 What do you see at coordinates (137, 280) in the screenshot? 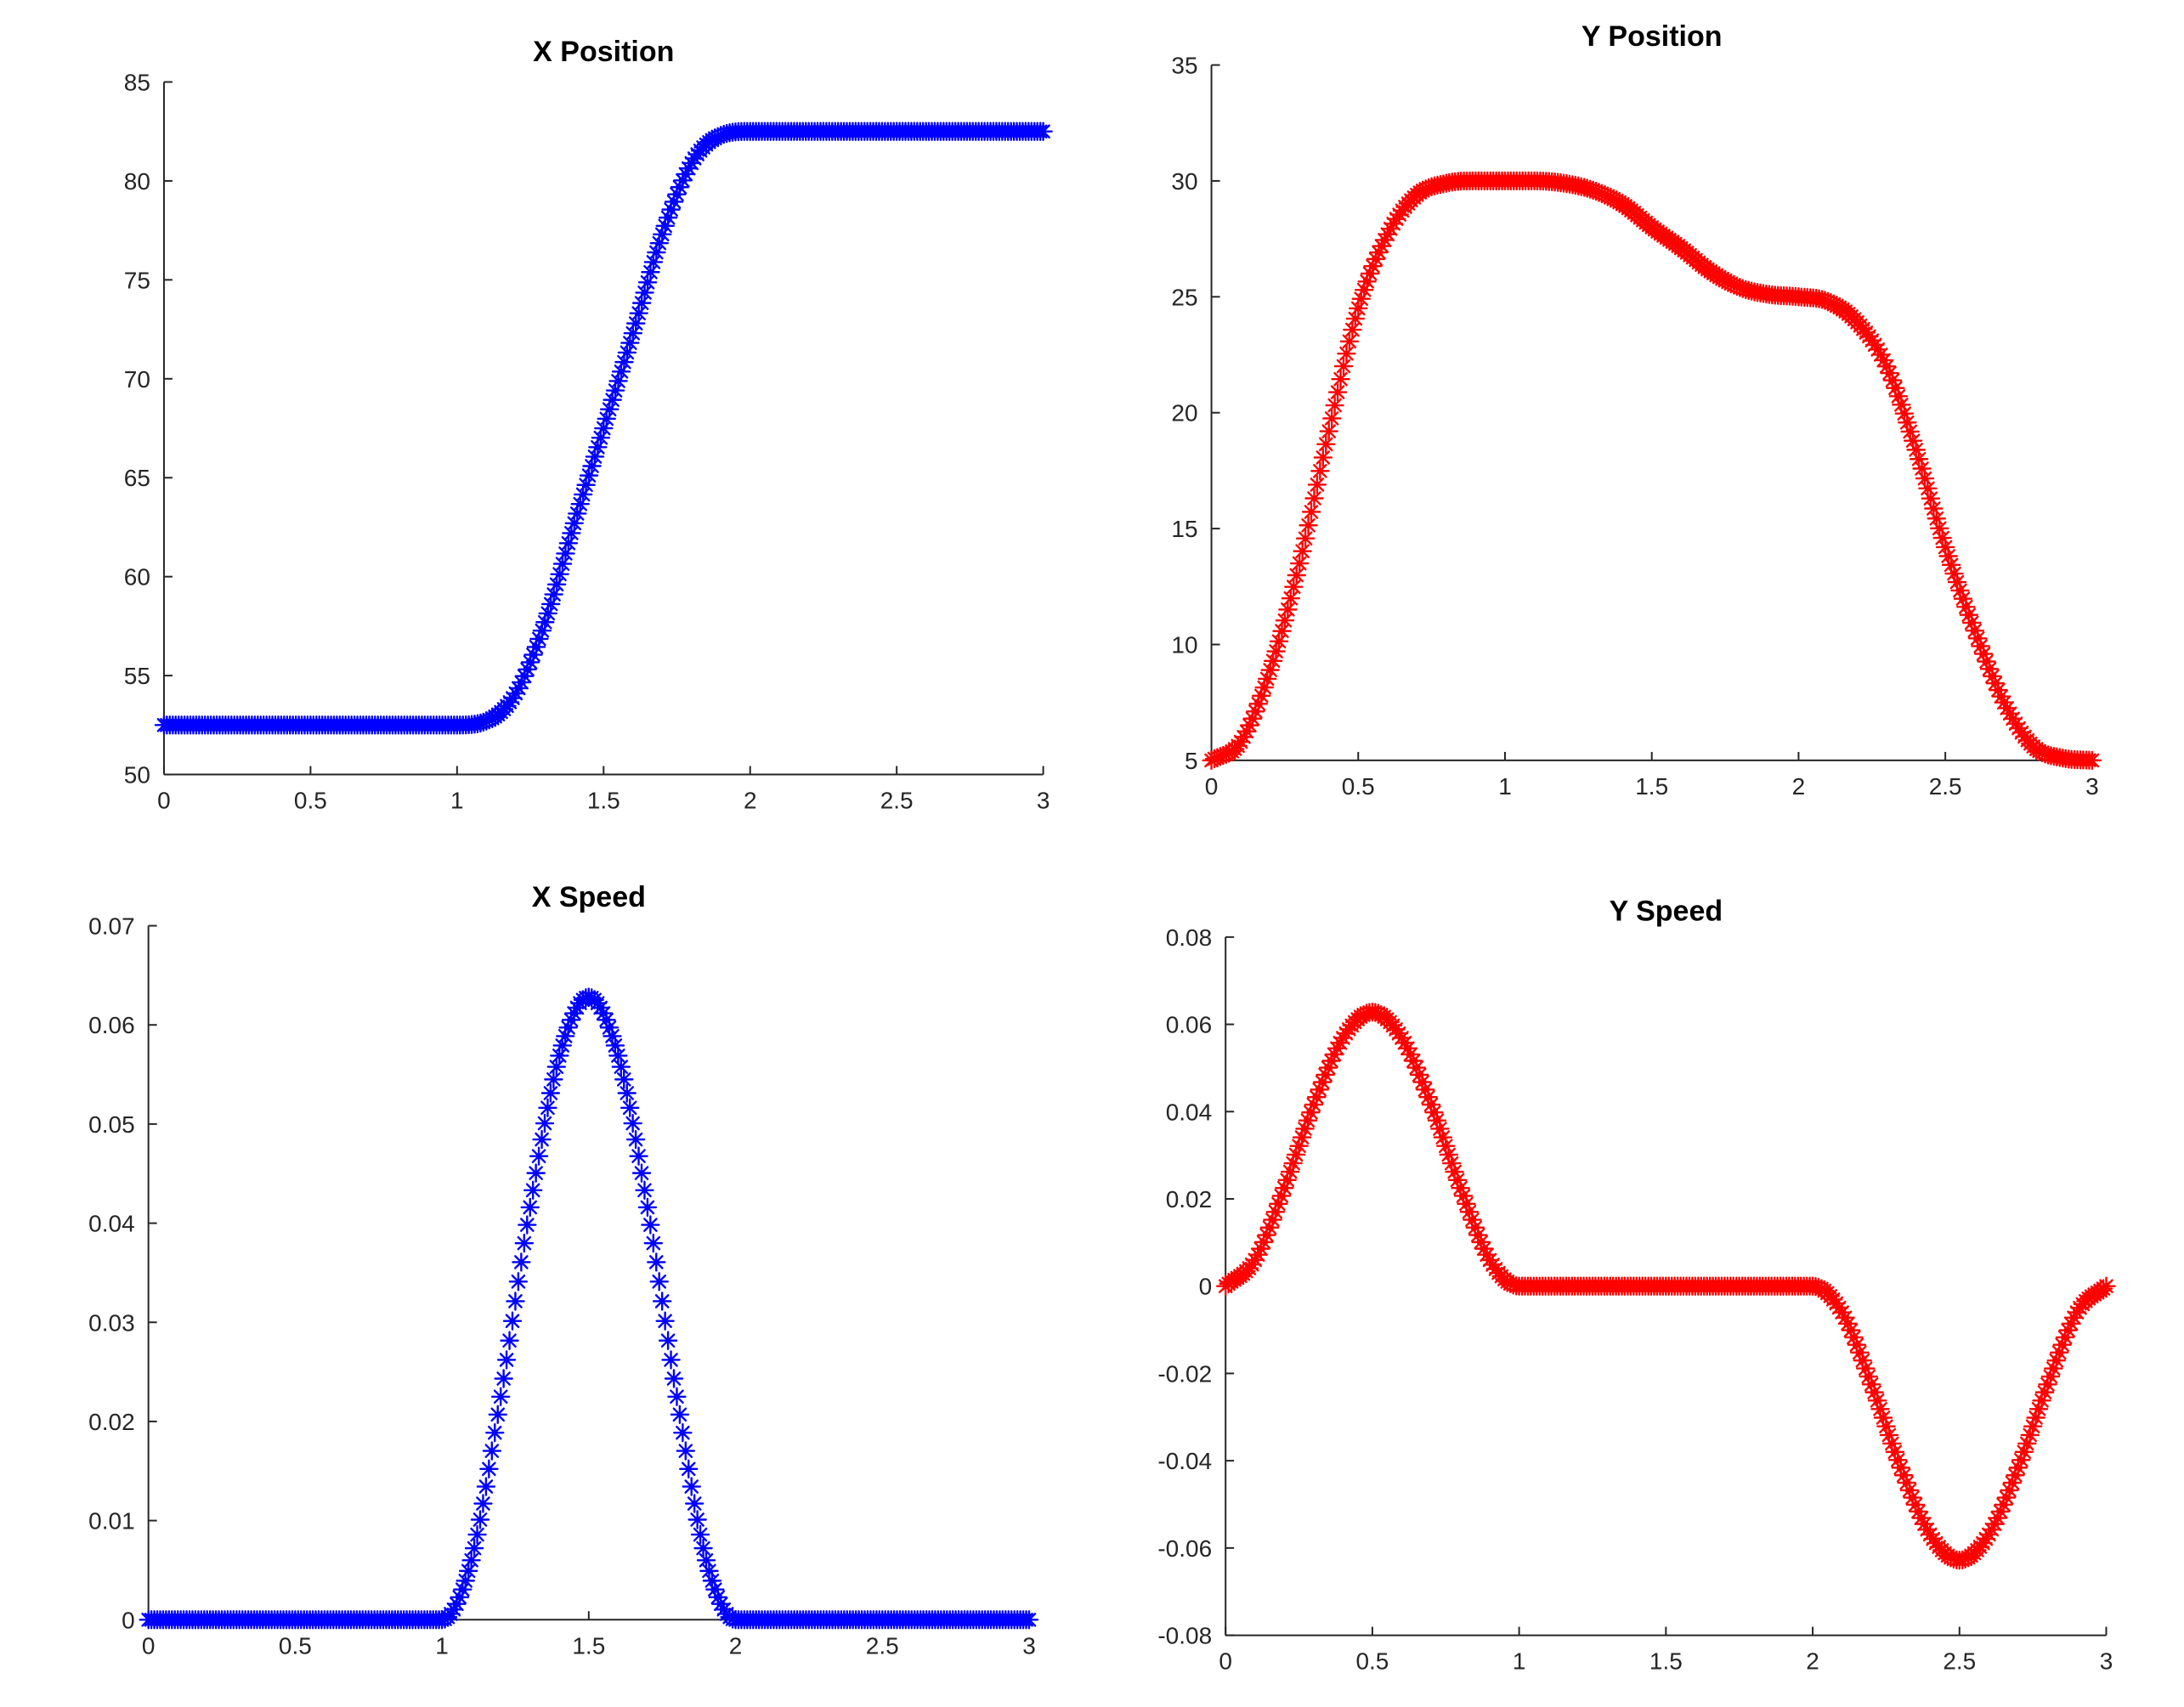
I see `y-tick-label: 75` at bounding box center [137, 280].